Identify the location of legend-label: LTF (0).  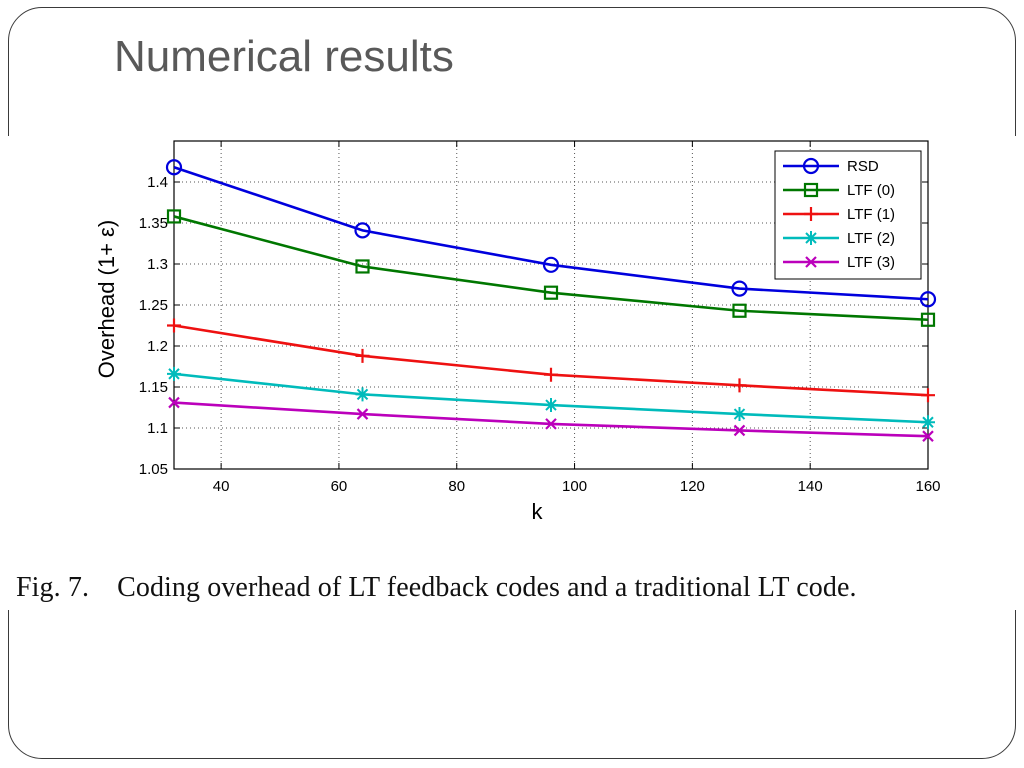
(871, 190).